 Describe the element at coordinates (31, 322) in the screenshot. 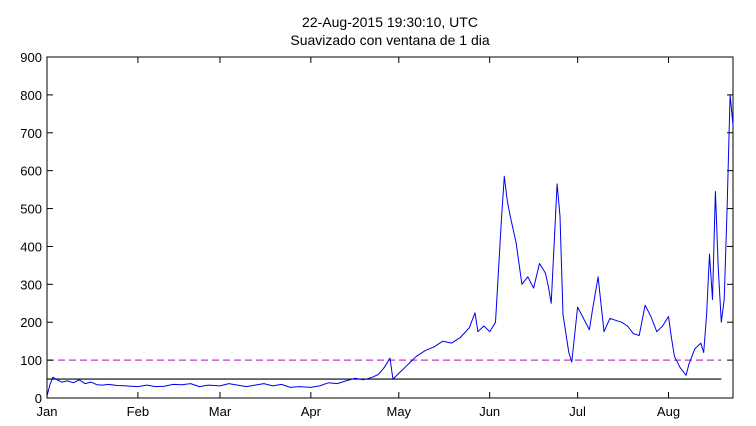

I see `y-tick-label: 200` at that location.